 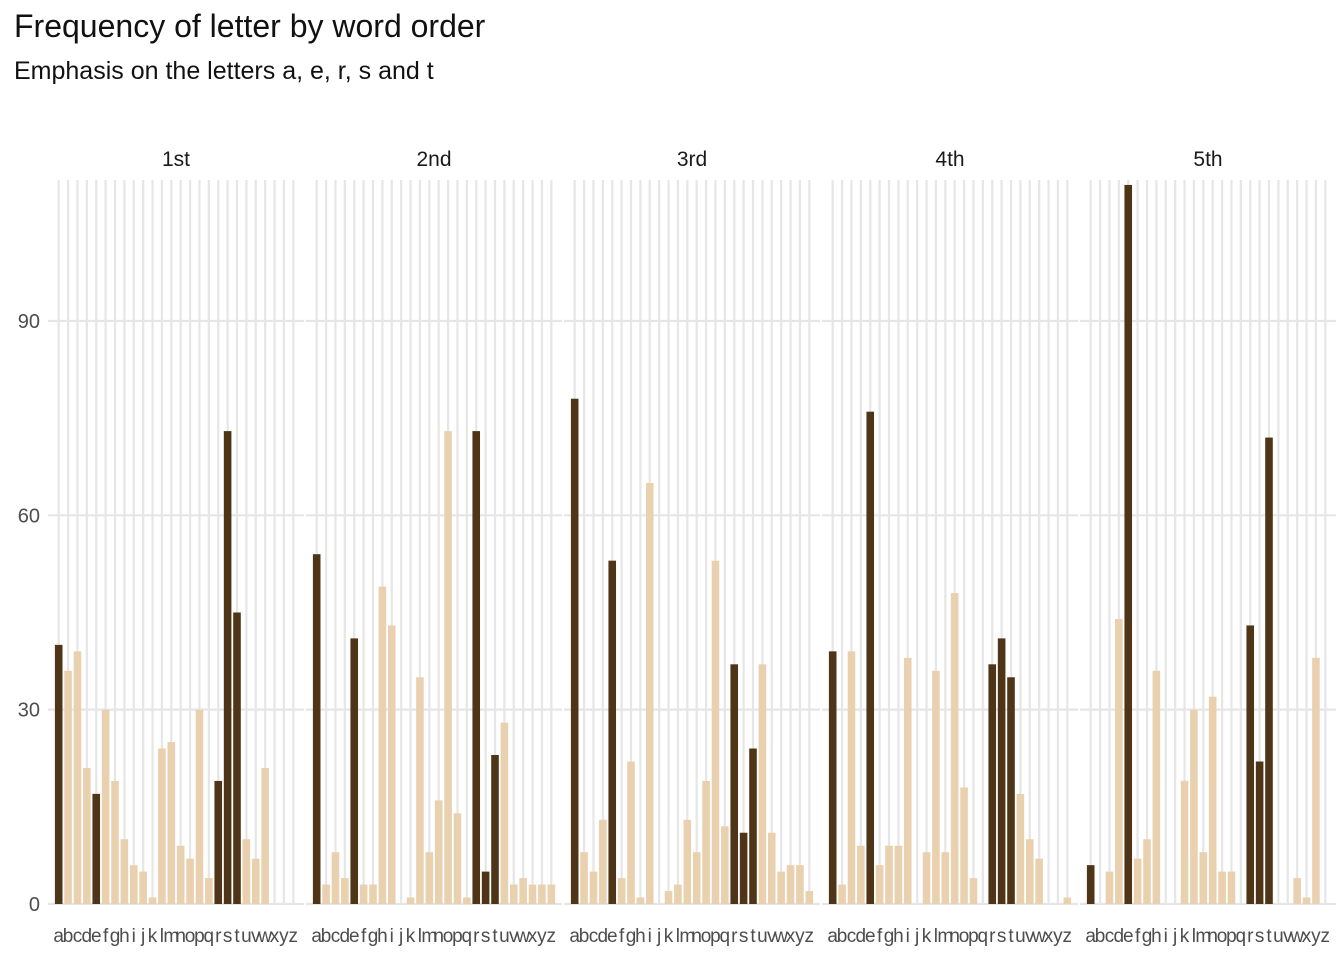 What do you see at coordinates (1306, 900) in the screenshot?
I see `bar-5th-x` at bounding box center [1306, 900].